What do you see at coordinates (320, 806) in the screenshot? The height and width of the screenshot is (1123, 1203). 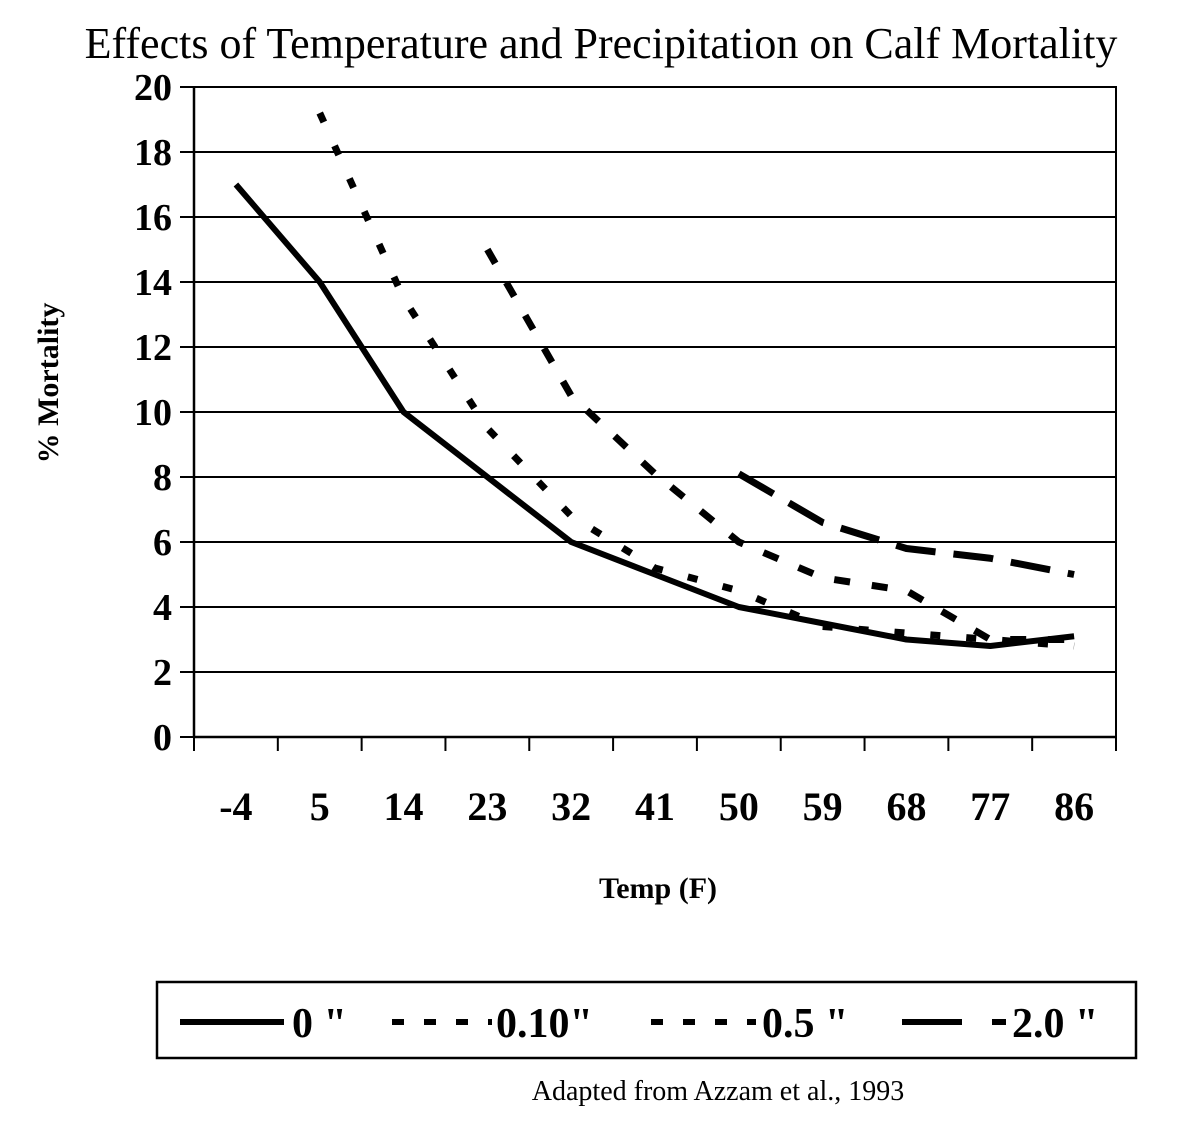 I see `x-tick-label: 5` at bounding box center [320, 806].